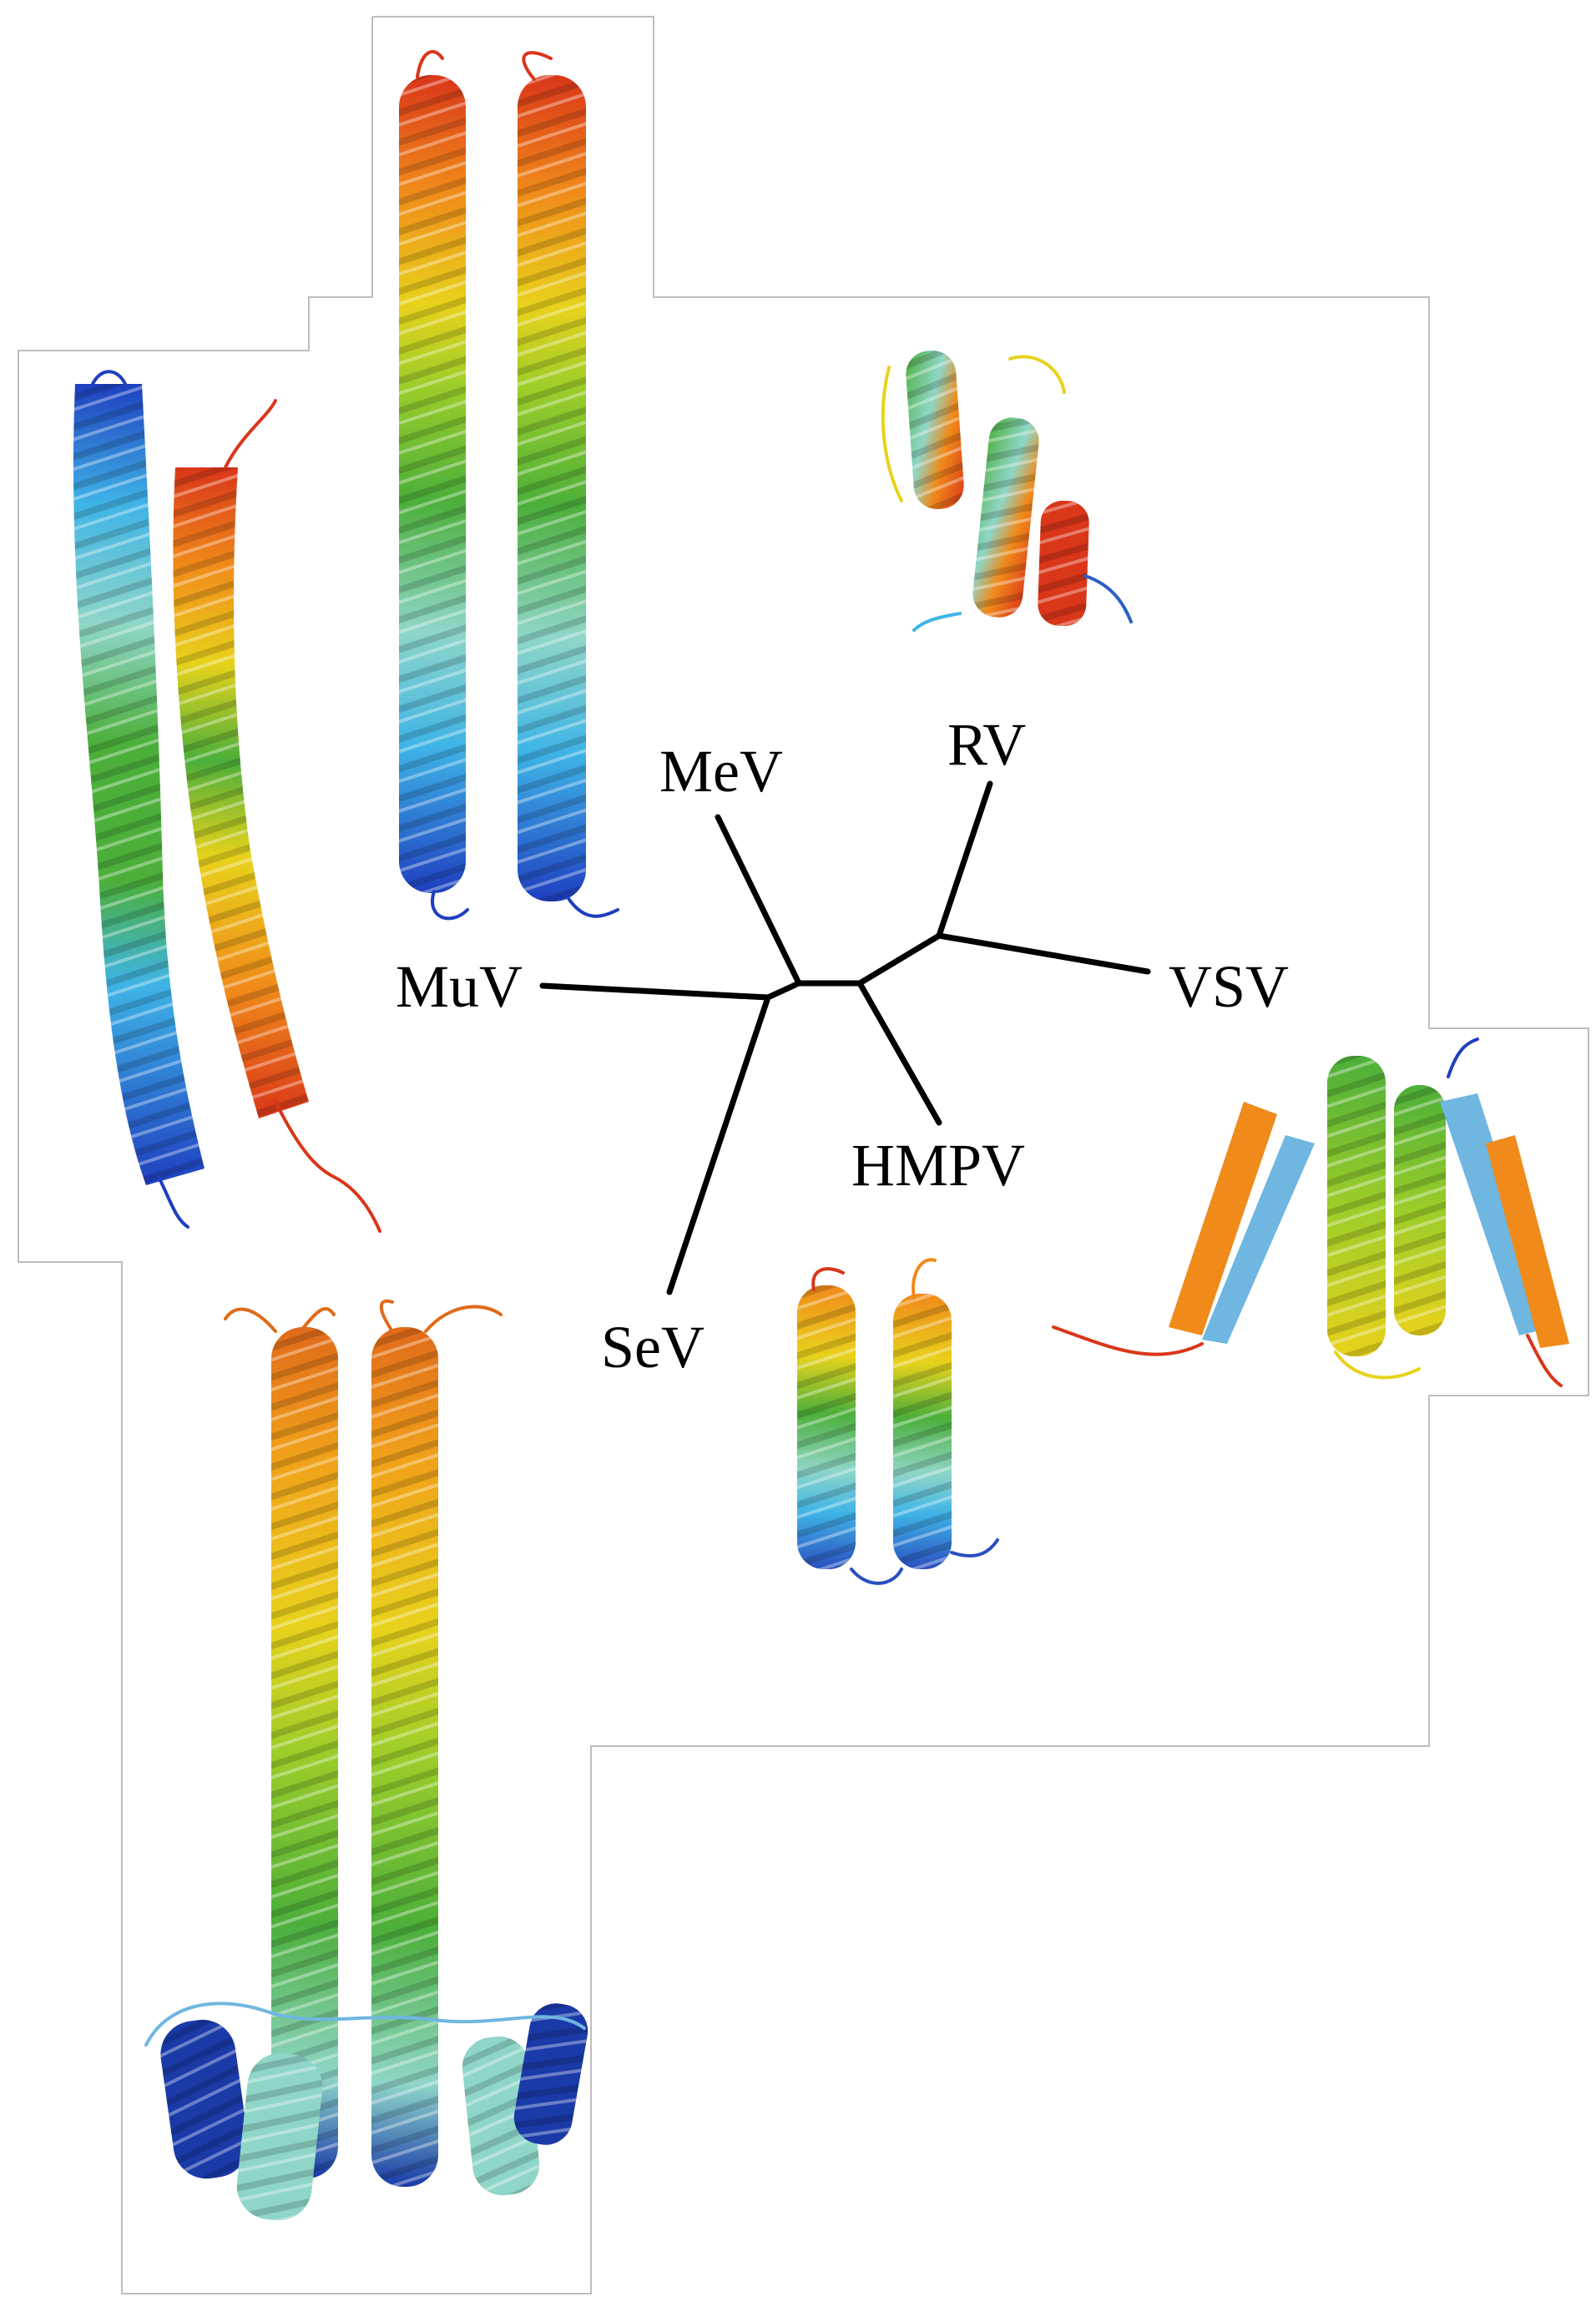 The width and height of the screenshot is (1596, 2302). Describe the element at coordinates (1229, 986) in the screenshot. I see `label-vsv: VSV` at that location.